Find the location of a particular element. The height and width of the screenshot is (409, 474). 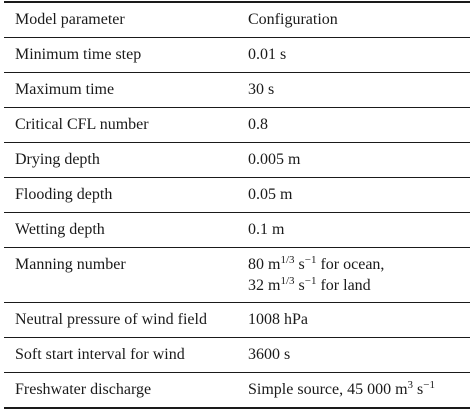

table-row: Drying depth 0.005 m is located at coordinates (237, 160).